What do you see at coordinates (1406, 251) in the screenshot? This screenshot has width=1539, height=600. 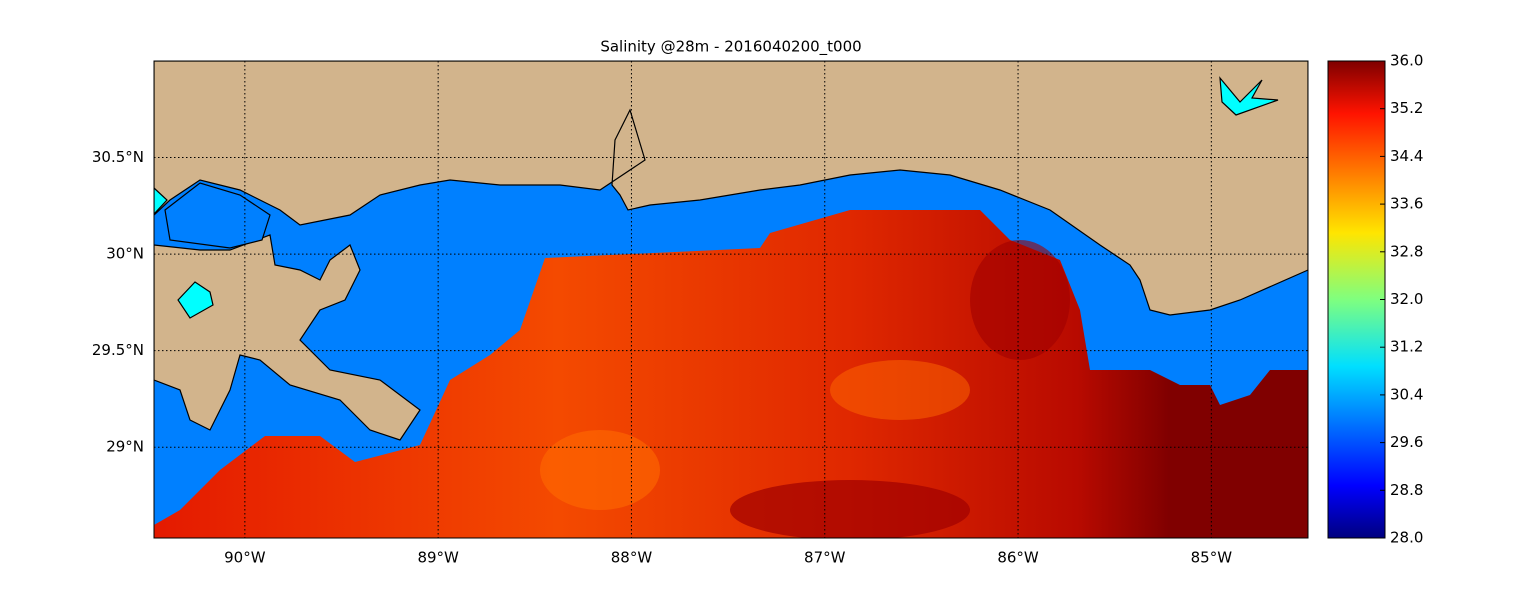 I see `colorbar-label: 32.8` at bounding box center [1406, 251].